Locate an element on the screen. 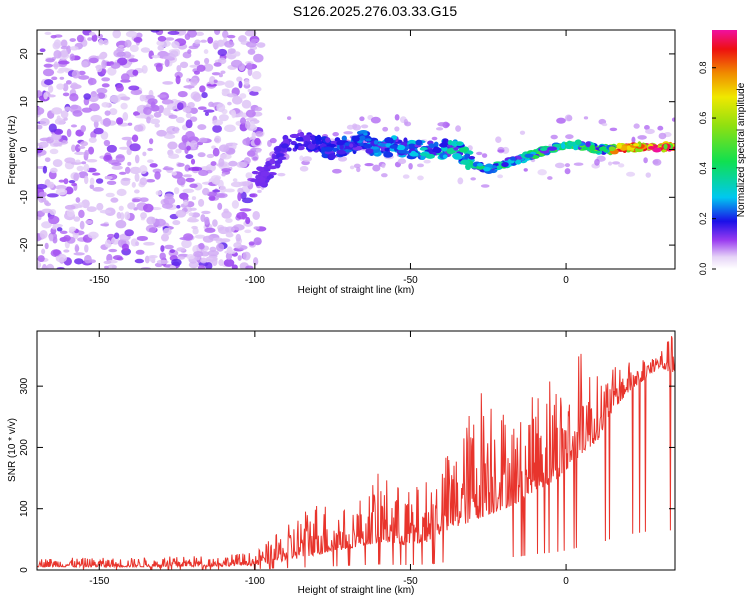  snr-y-tick-label: 300 is located at coordinates (24, 385).